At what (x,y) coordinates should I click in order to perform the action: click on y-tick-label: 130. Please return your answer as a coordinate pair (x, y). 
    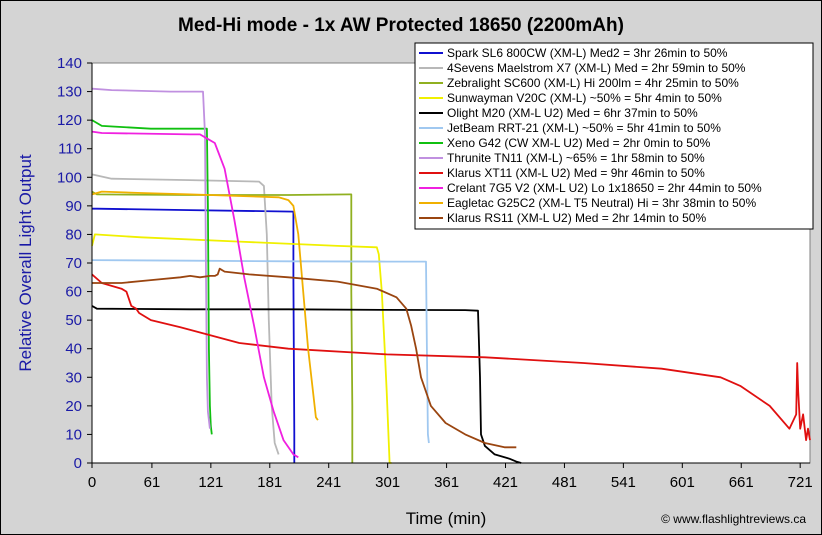
    Looking at the image, I should click on (69, 92).